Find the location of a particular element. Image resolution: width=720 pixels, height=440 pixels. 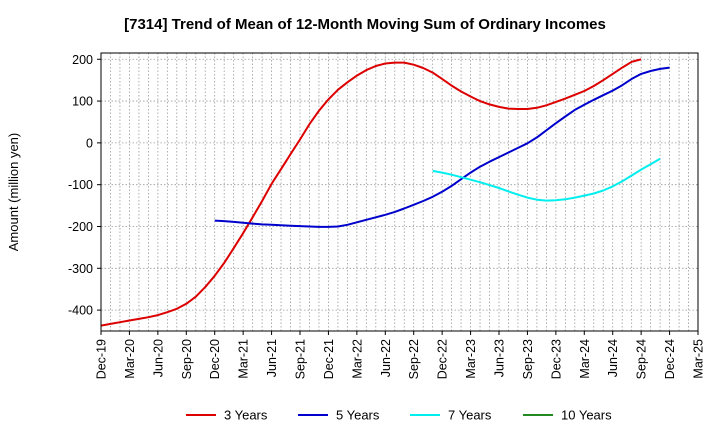

x-tick-label: Mar-24 is located at coordinates (585, 359).